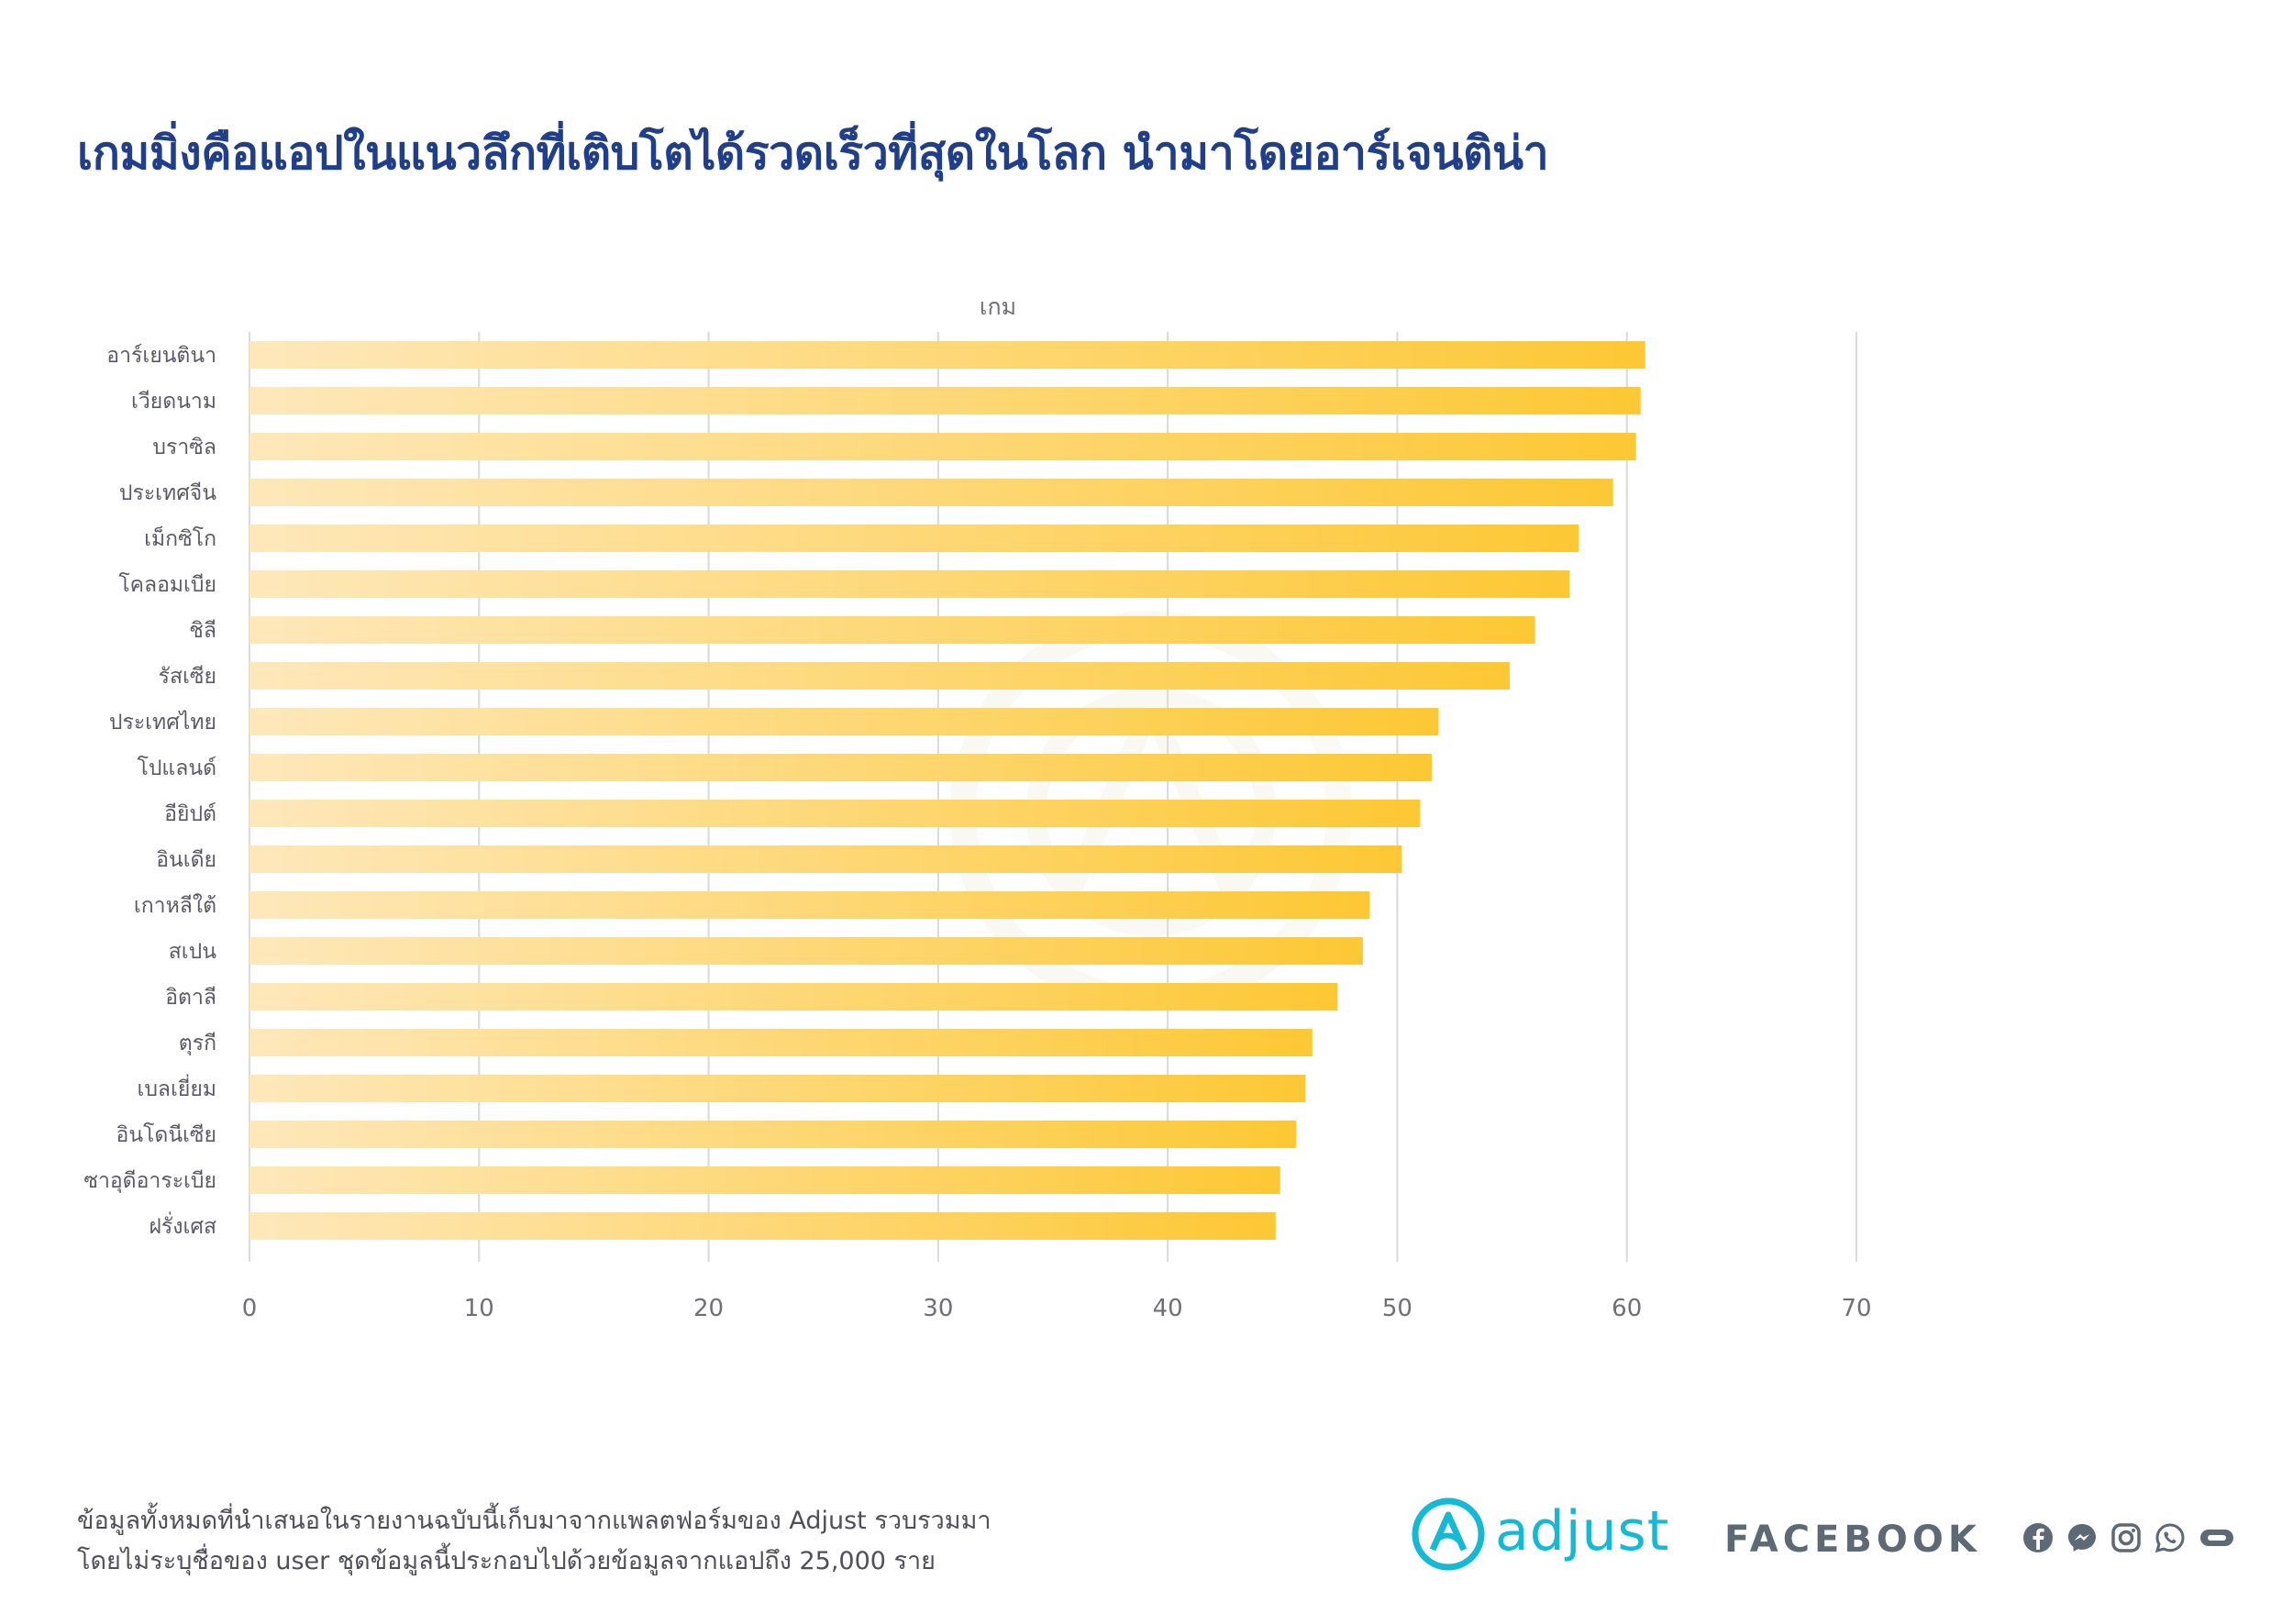 This screenshot has width=2293, height=1624. I want to click on facebook-wordmark: FACEBOOK, so click(1852, 1540).